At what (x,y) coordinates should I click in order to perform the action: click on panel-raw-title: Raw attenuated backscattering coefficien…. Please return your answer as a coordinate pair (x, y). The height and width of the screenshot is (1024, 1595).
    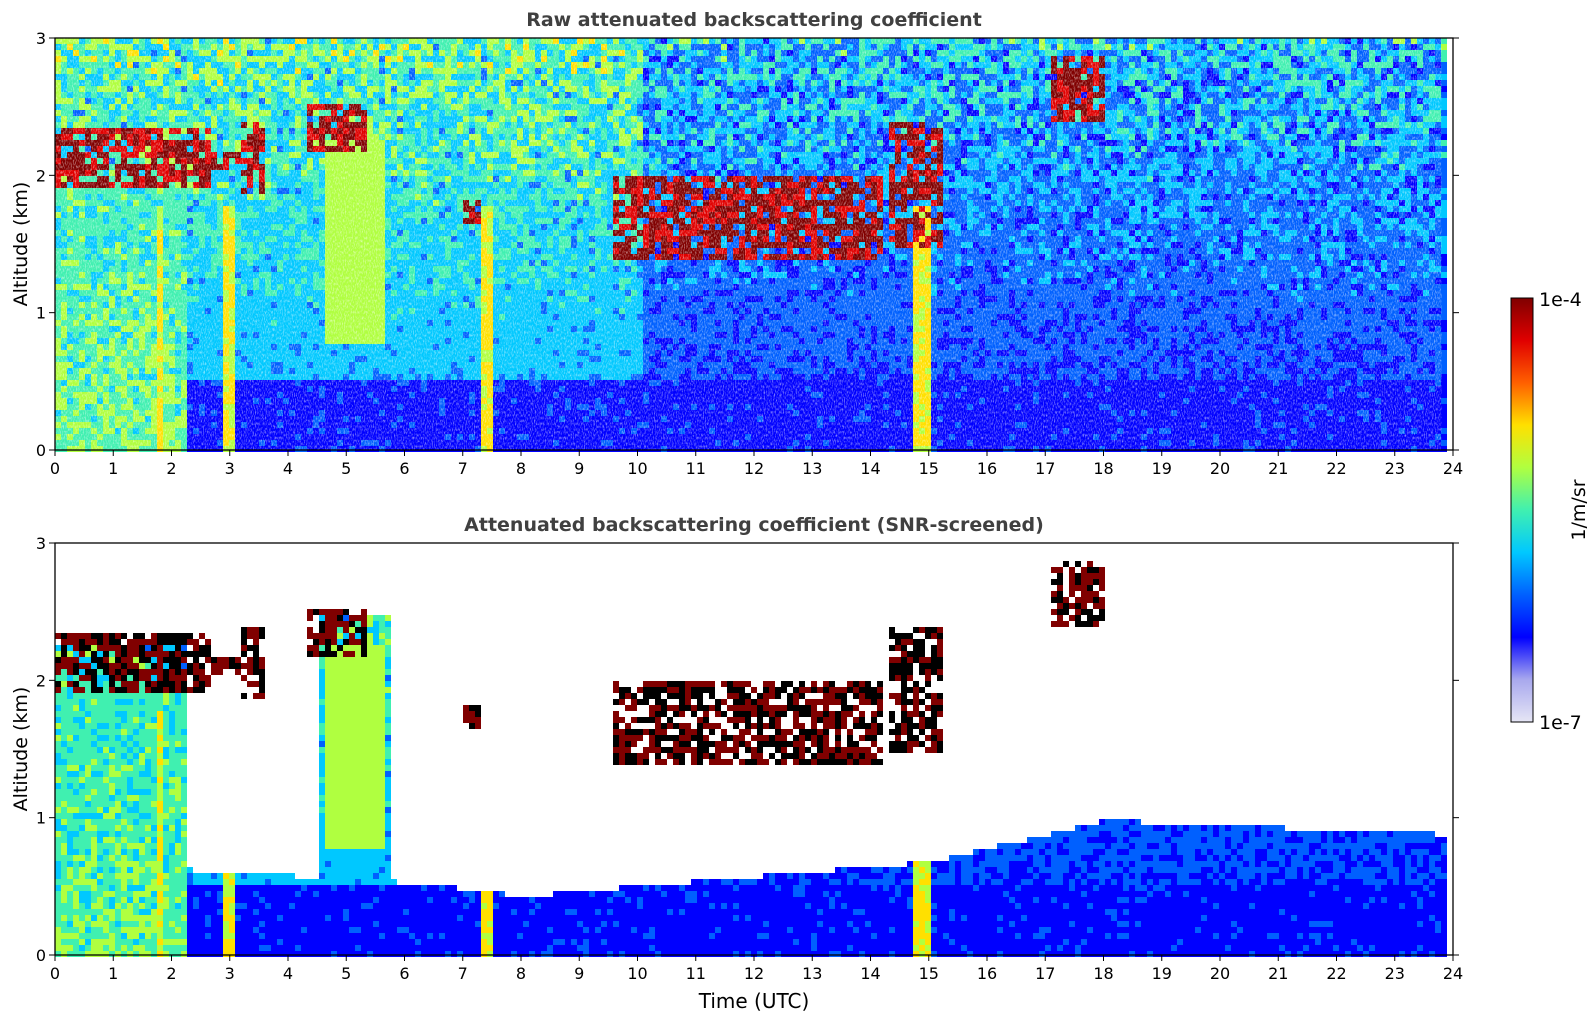
    Looking at the image, I should click on (754, 20).